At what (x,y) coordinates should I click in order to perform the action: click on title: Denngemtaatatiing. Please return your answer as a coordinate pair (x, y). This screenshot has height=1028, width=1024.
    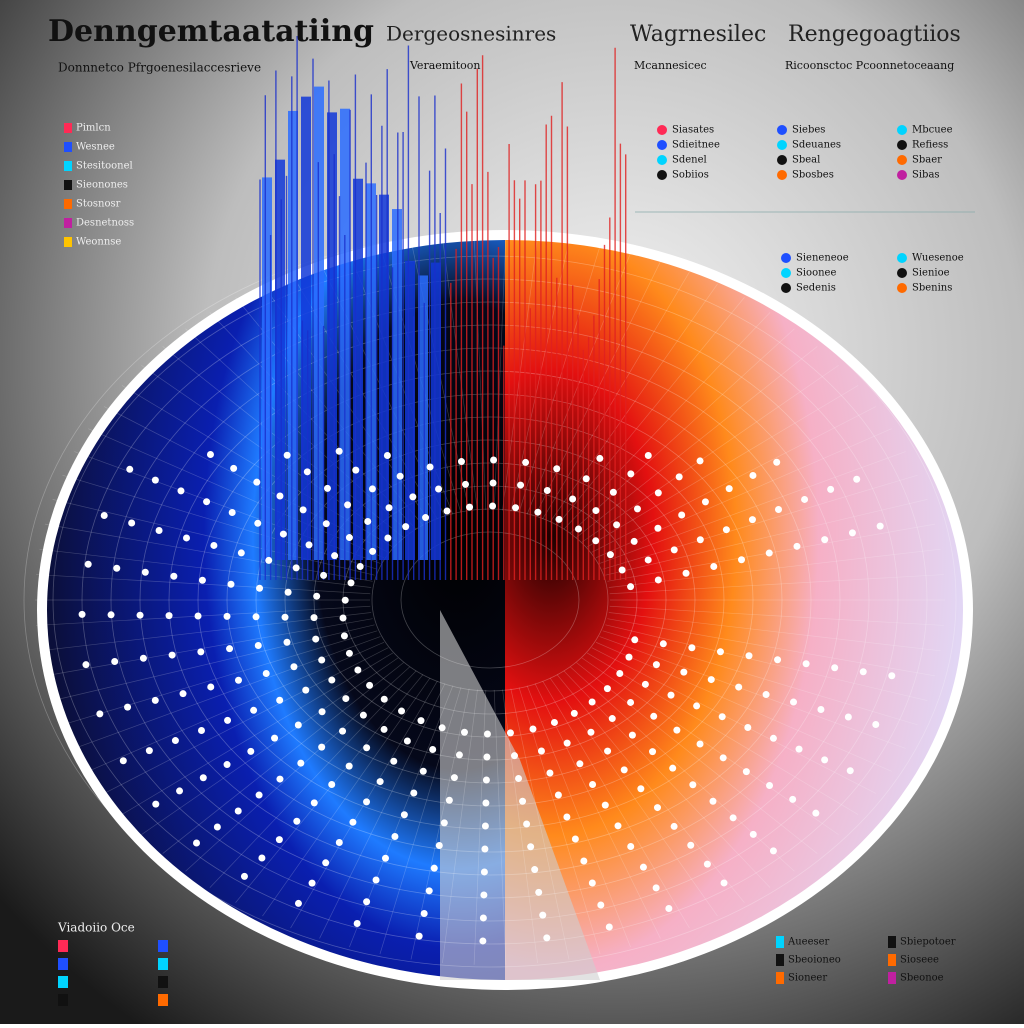
    Looking at the image, I should click on (211, 31).